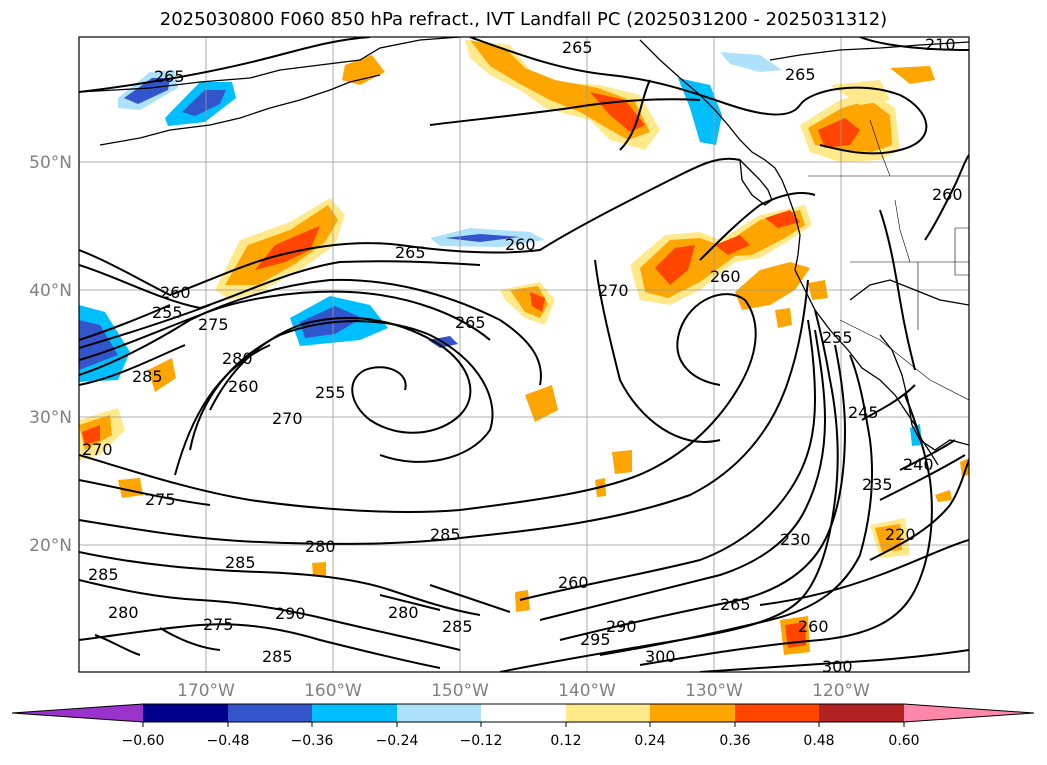 The height and width of the screenshot is (765, 1047). I want to click on colorbar-extend-high, so click(969, 713).